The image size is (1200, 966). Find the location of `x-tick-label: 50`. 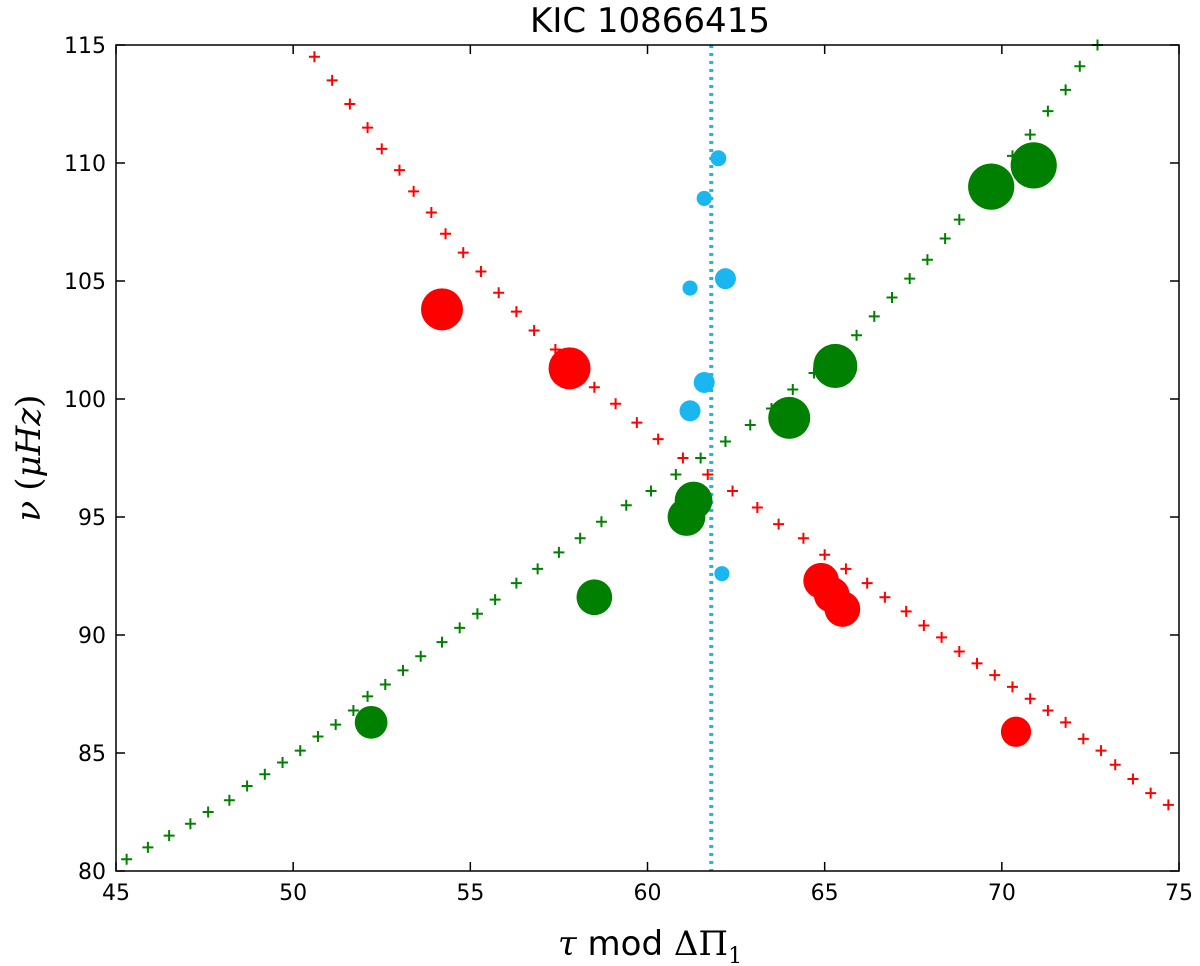

x-tick-label: 50 is located at coordinates (293, 893).